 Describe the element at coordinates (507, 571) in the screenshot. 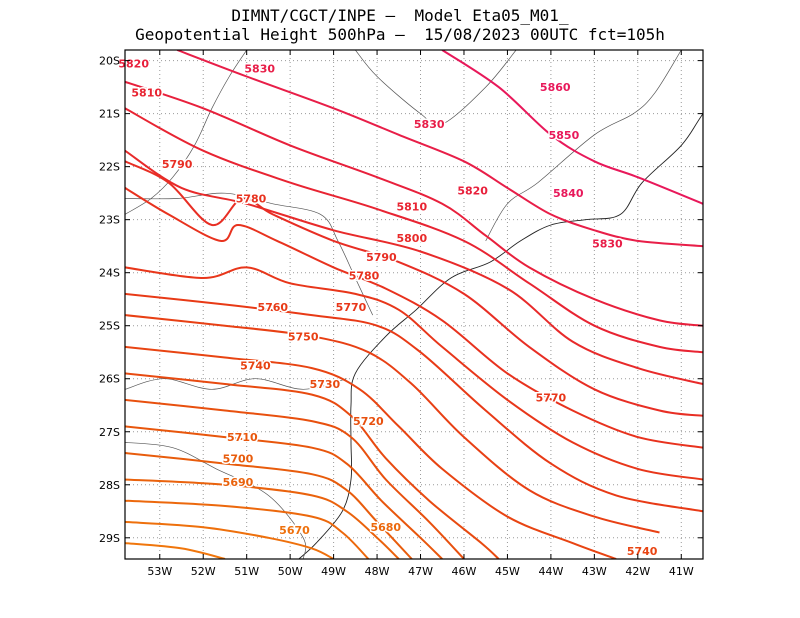

I see `lon-tick-label: 45W` at that location.